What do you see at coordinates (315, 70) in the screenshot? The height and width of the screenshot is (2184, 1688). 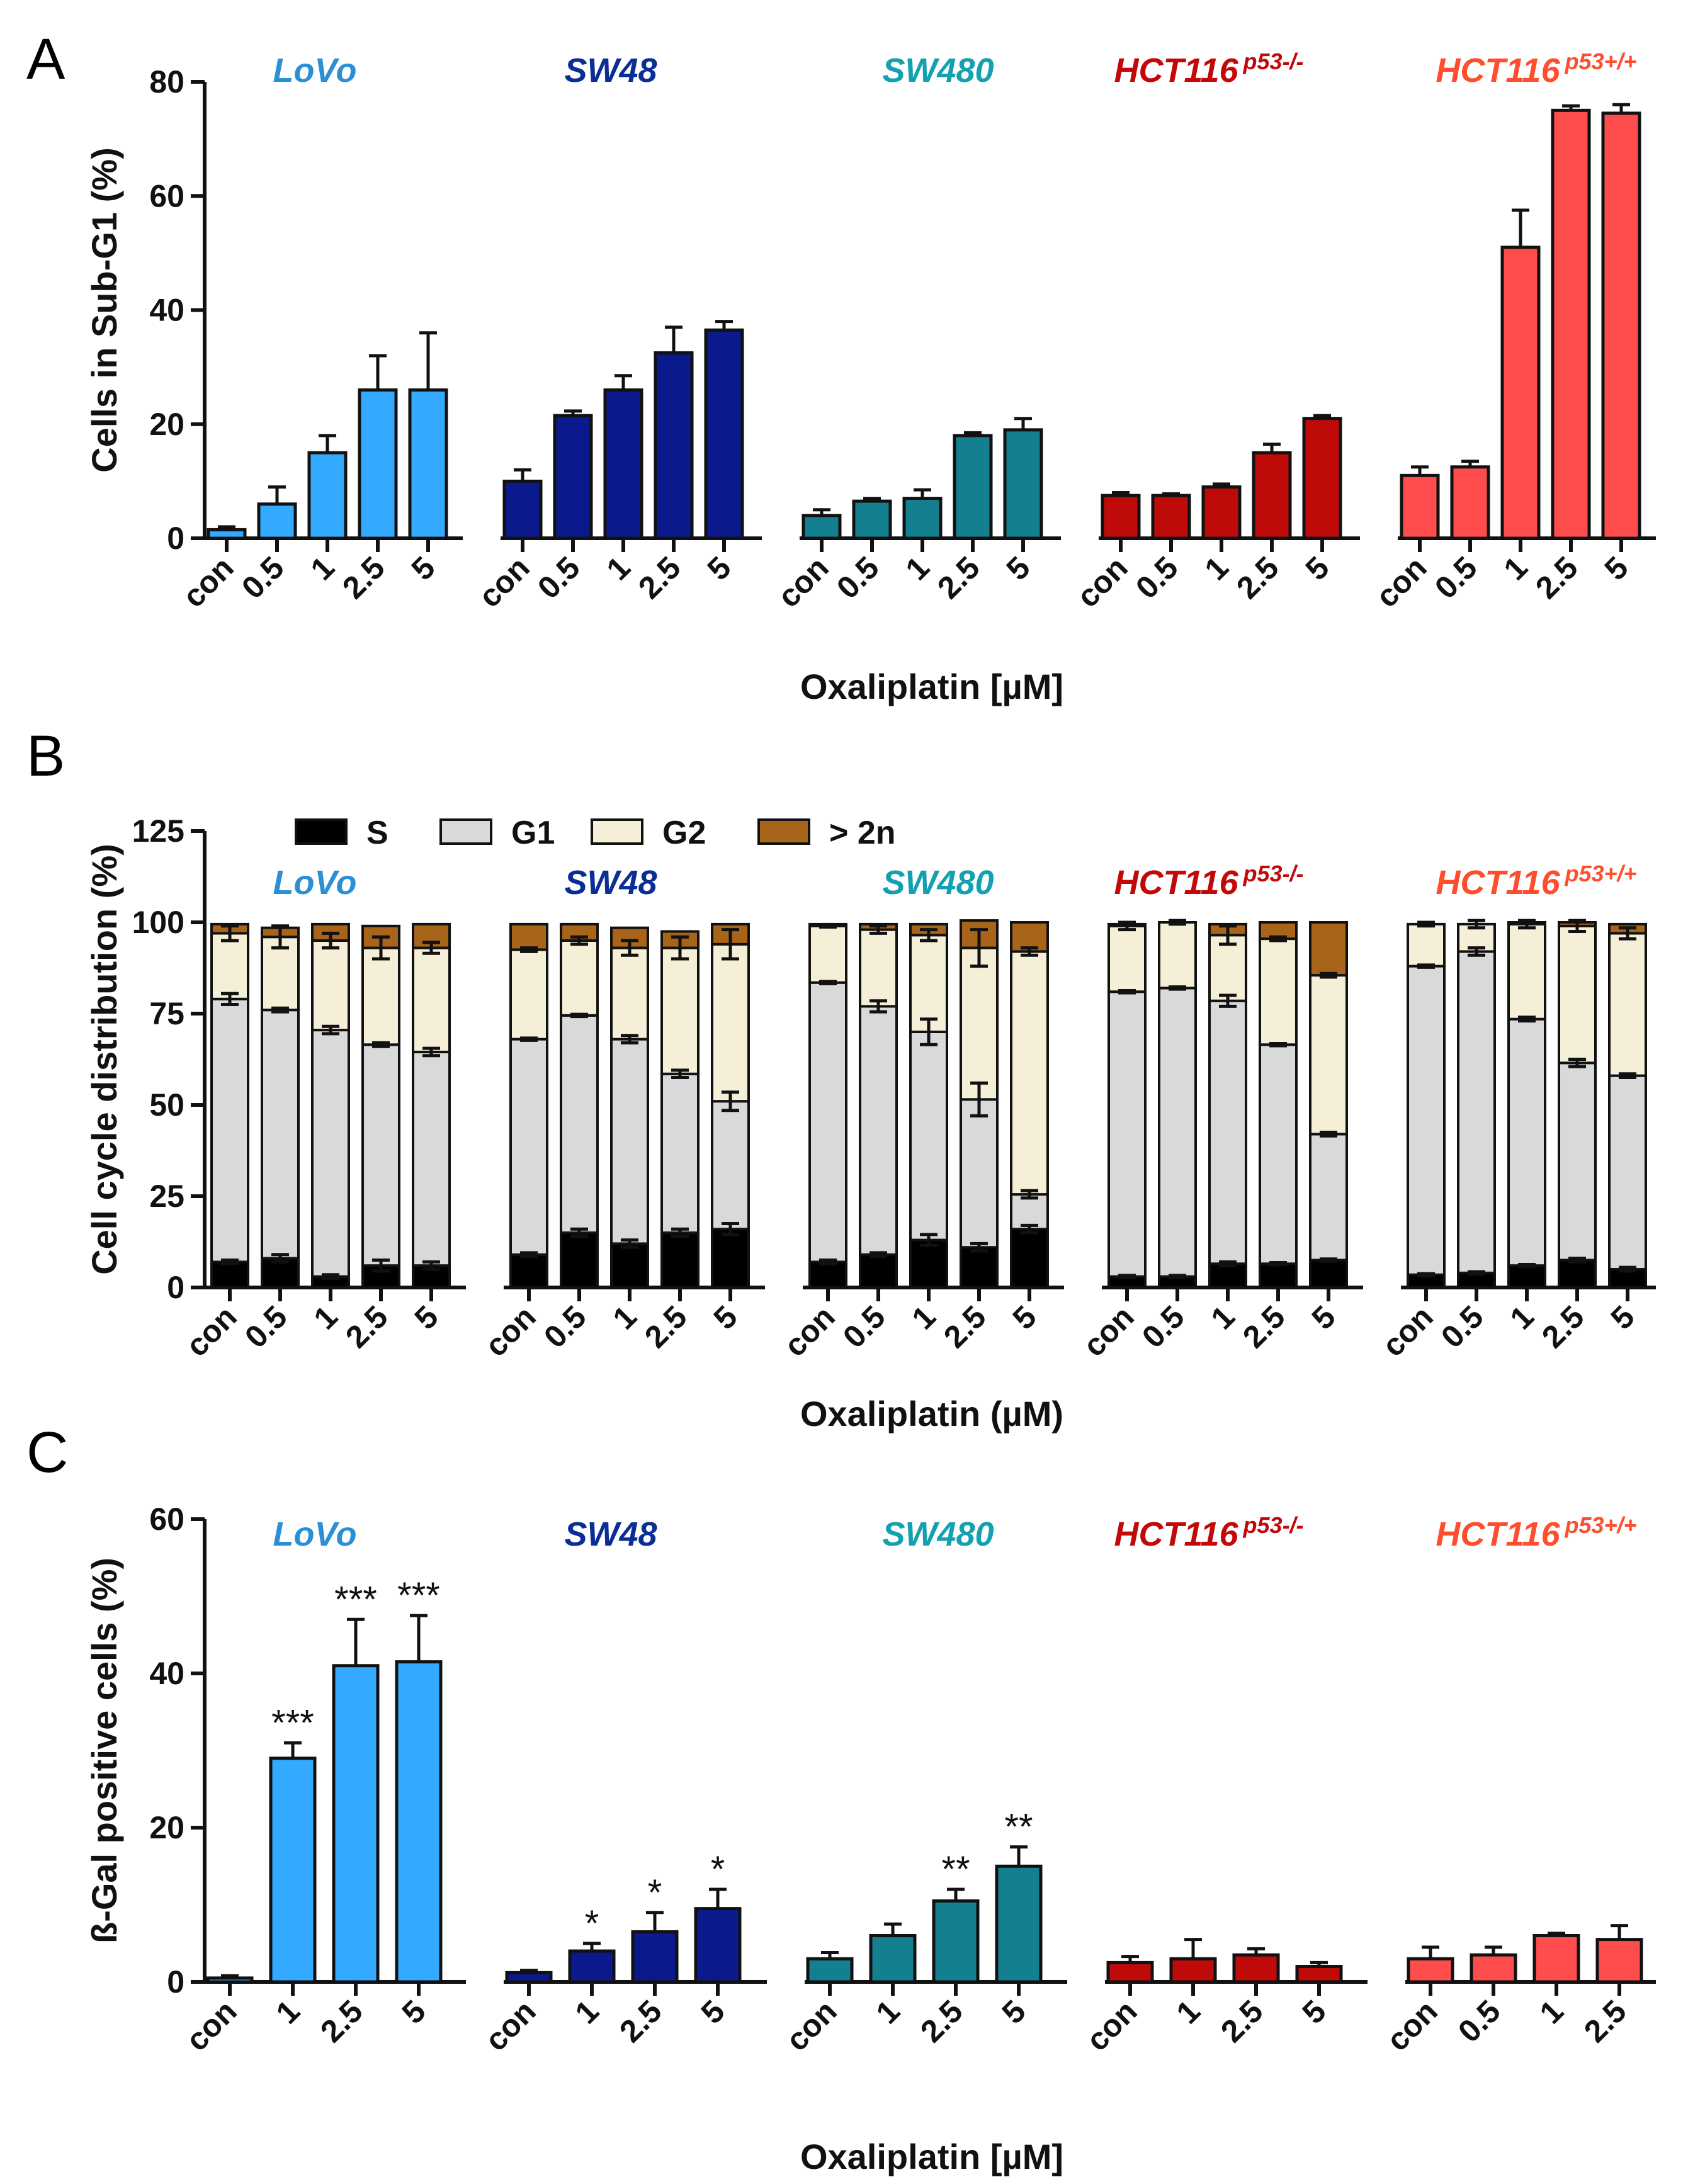 I see `cell-line-label-A-0: LoVo` at bounding box center [315, 70].